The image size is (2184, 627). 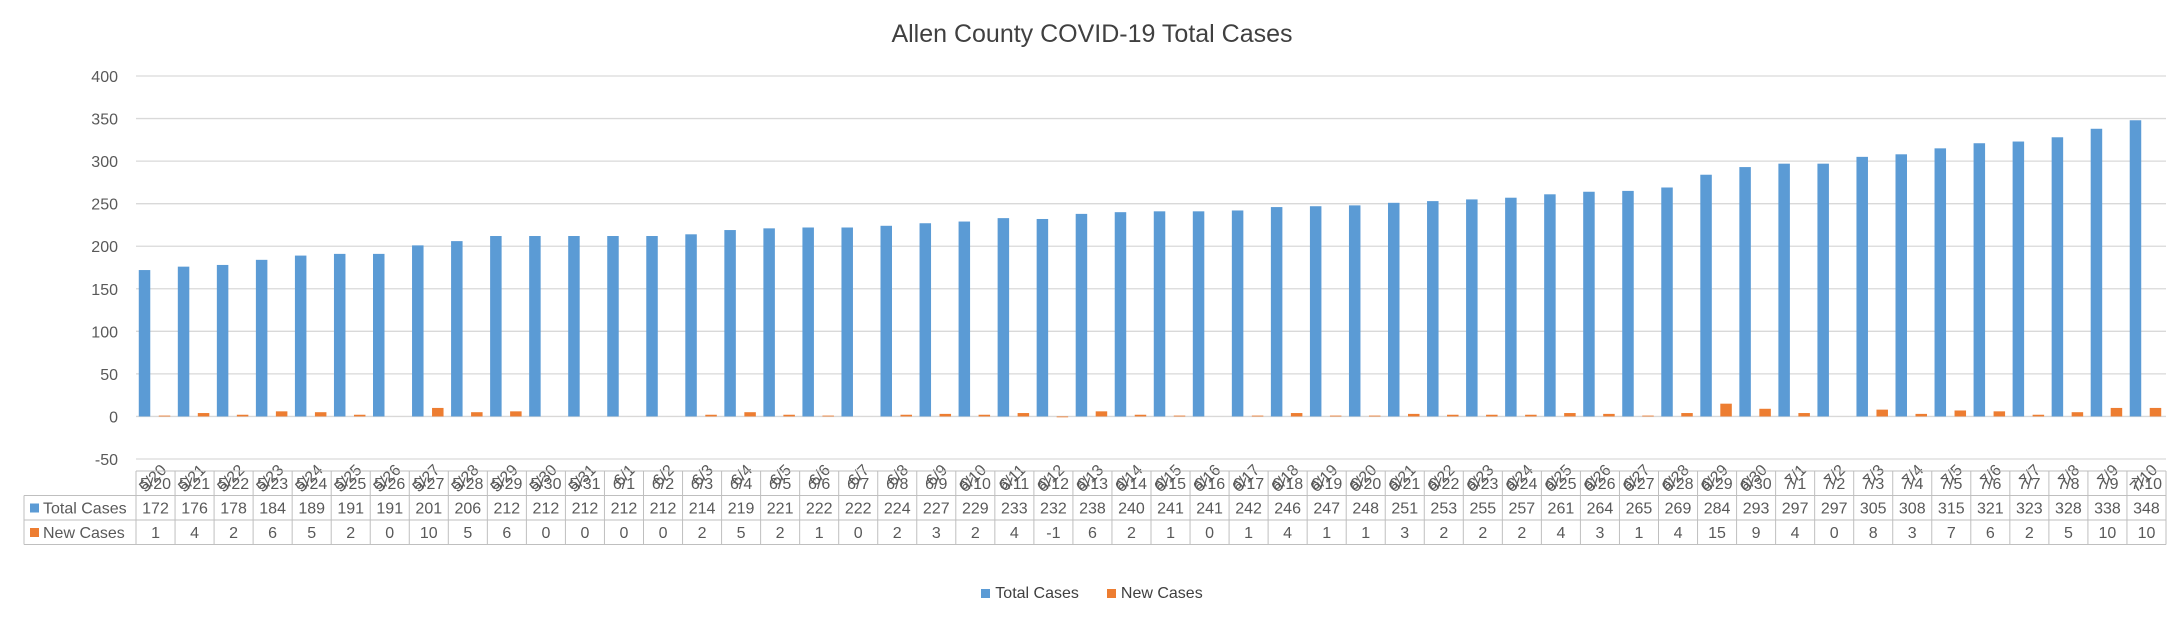 I want to click on table-value-cell: 7, so click(x=1951, y=533).